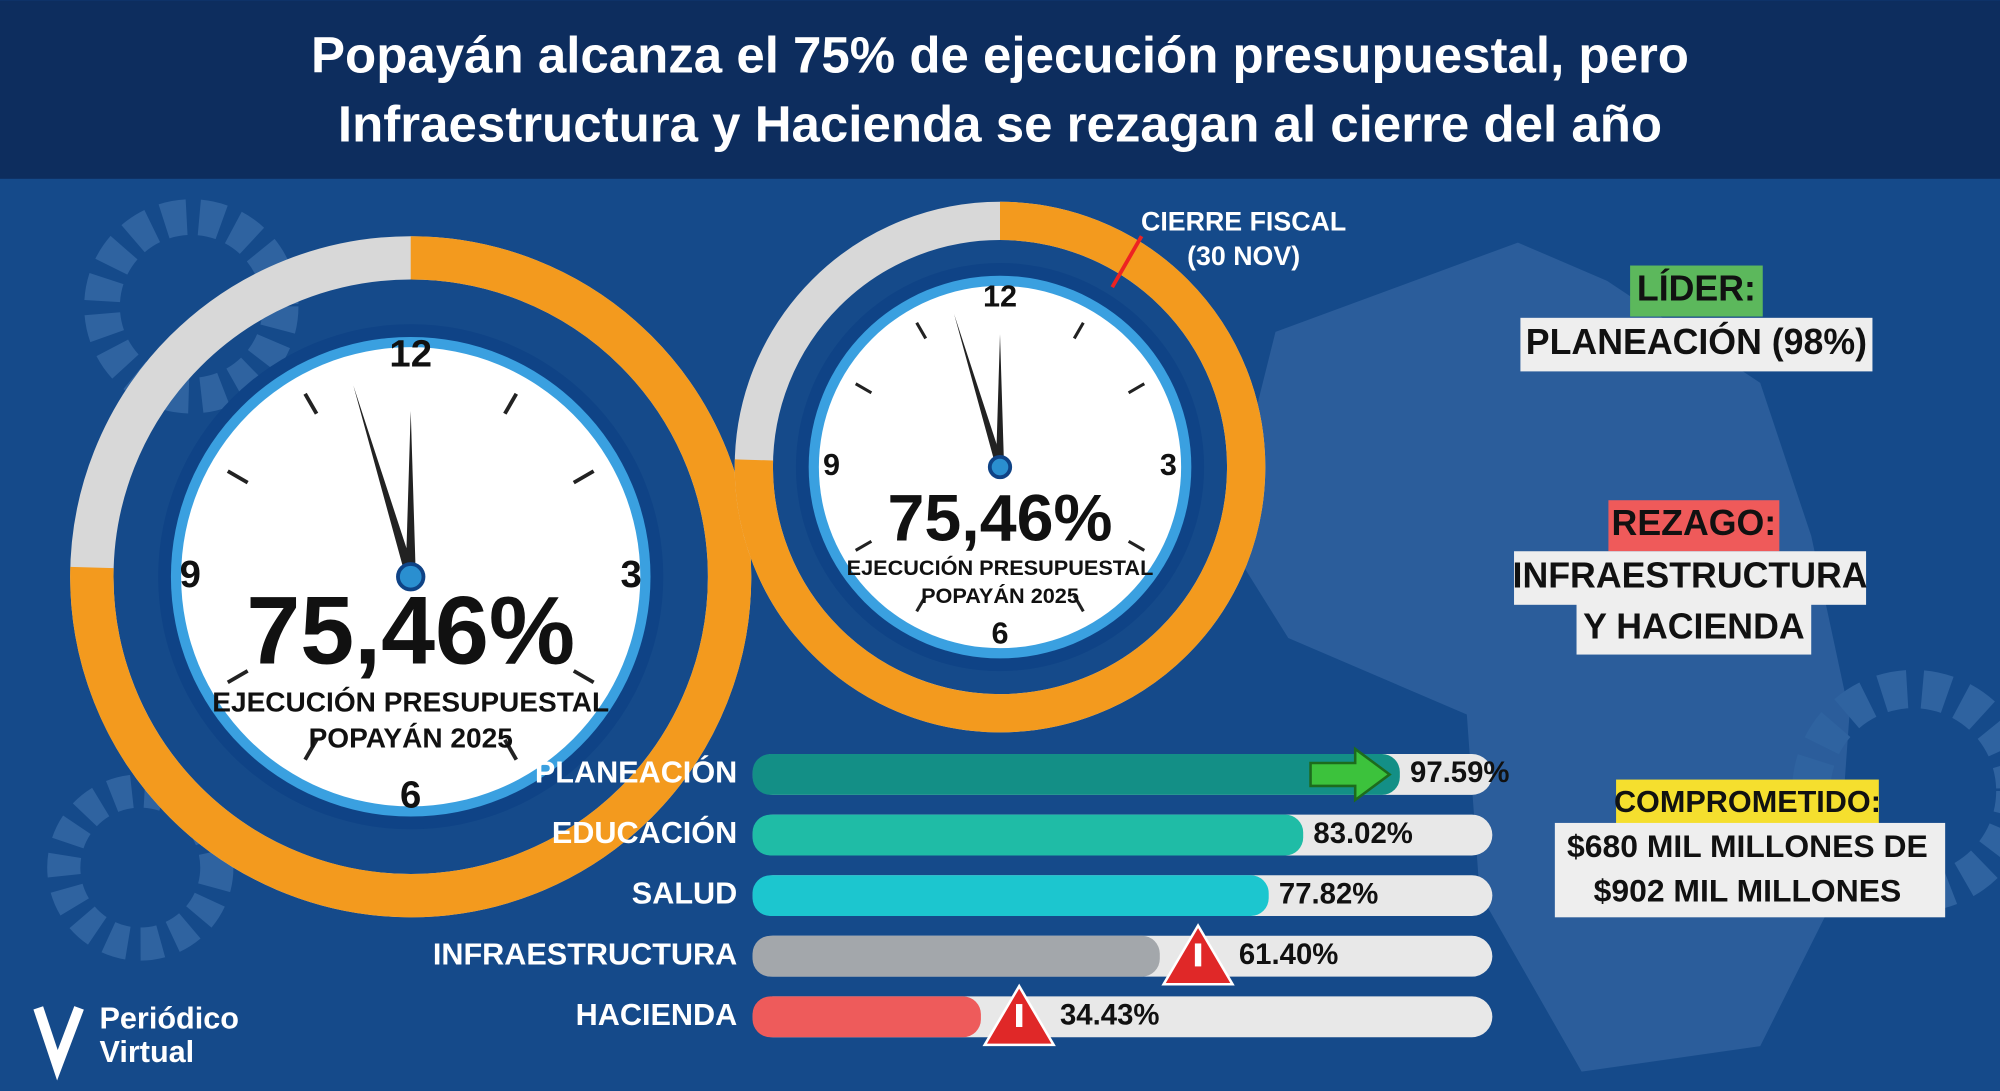 This screenshot has height=1091, width=2000. I want to click on annotation: (30 NOV), so click(1243, 256).